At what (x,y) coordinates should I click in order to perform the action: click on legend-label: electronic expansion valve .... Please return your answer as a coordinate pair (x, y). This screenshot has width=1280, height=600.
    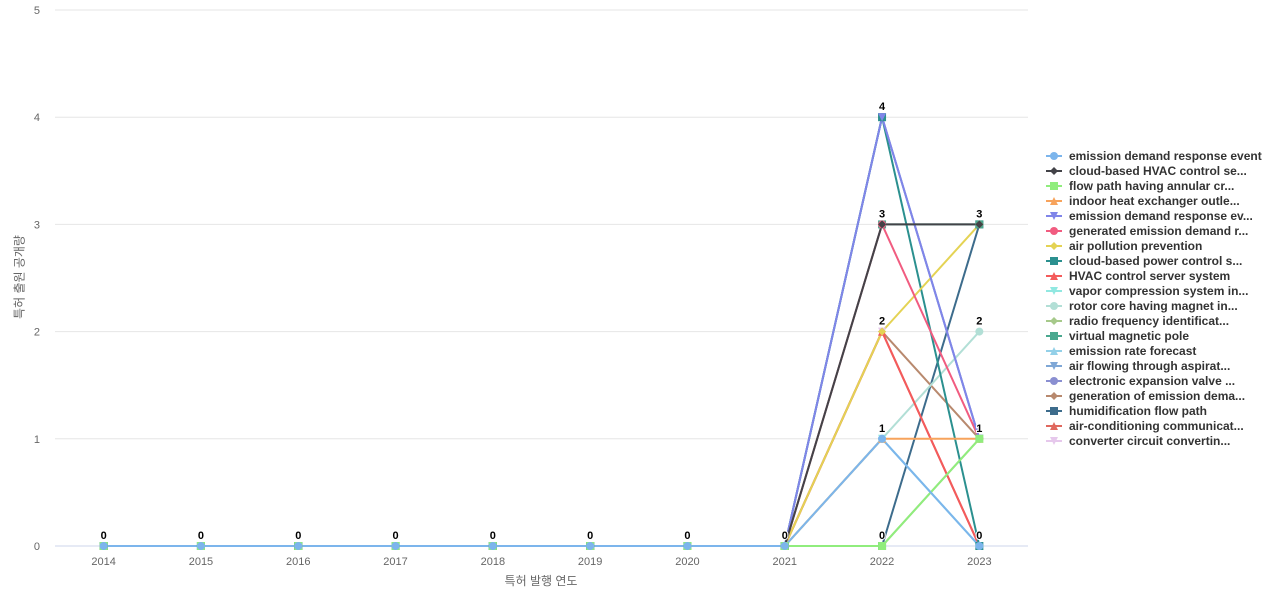
    Looking at the image, I should click on (1152, 380).